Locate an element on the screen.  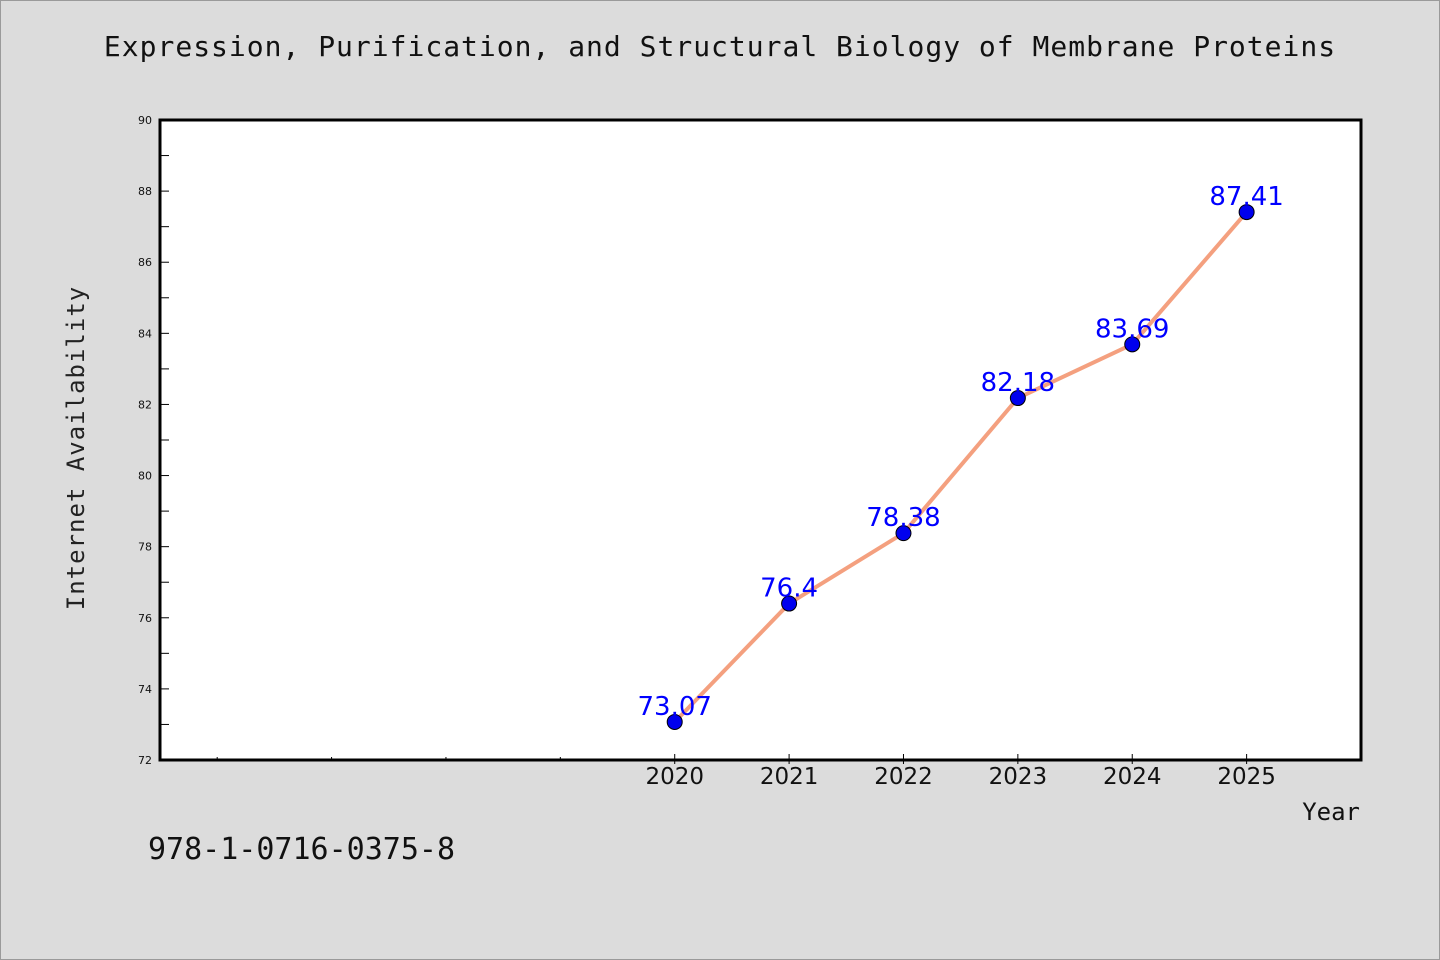
x-tick-label: 2023 is located at coordinates (1018, 777).